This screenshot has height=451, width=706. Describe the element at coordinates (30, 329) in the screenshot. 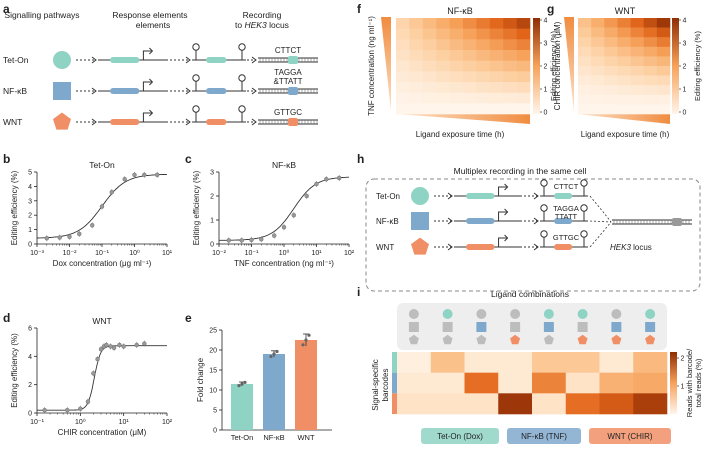

I see `y-tick-label: 6` at that location.